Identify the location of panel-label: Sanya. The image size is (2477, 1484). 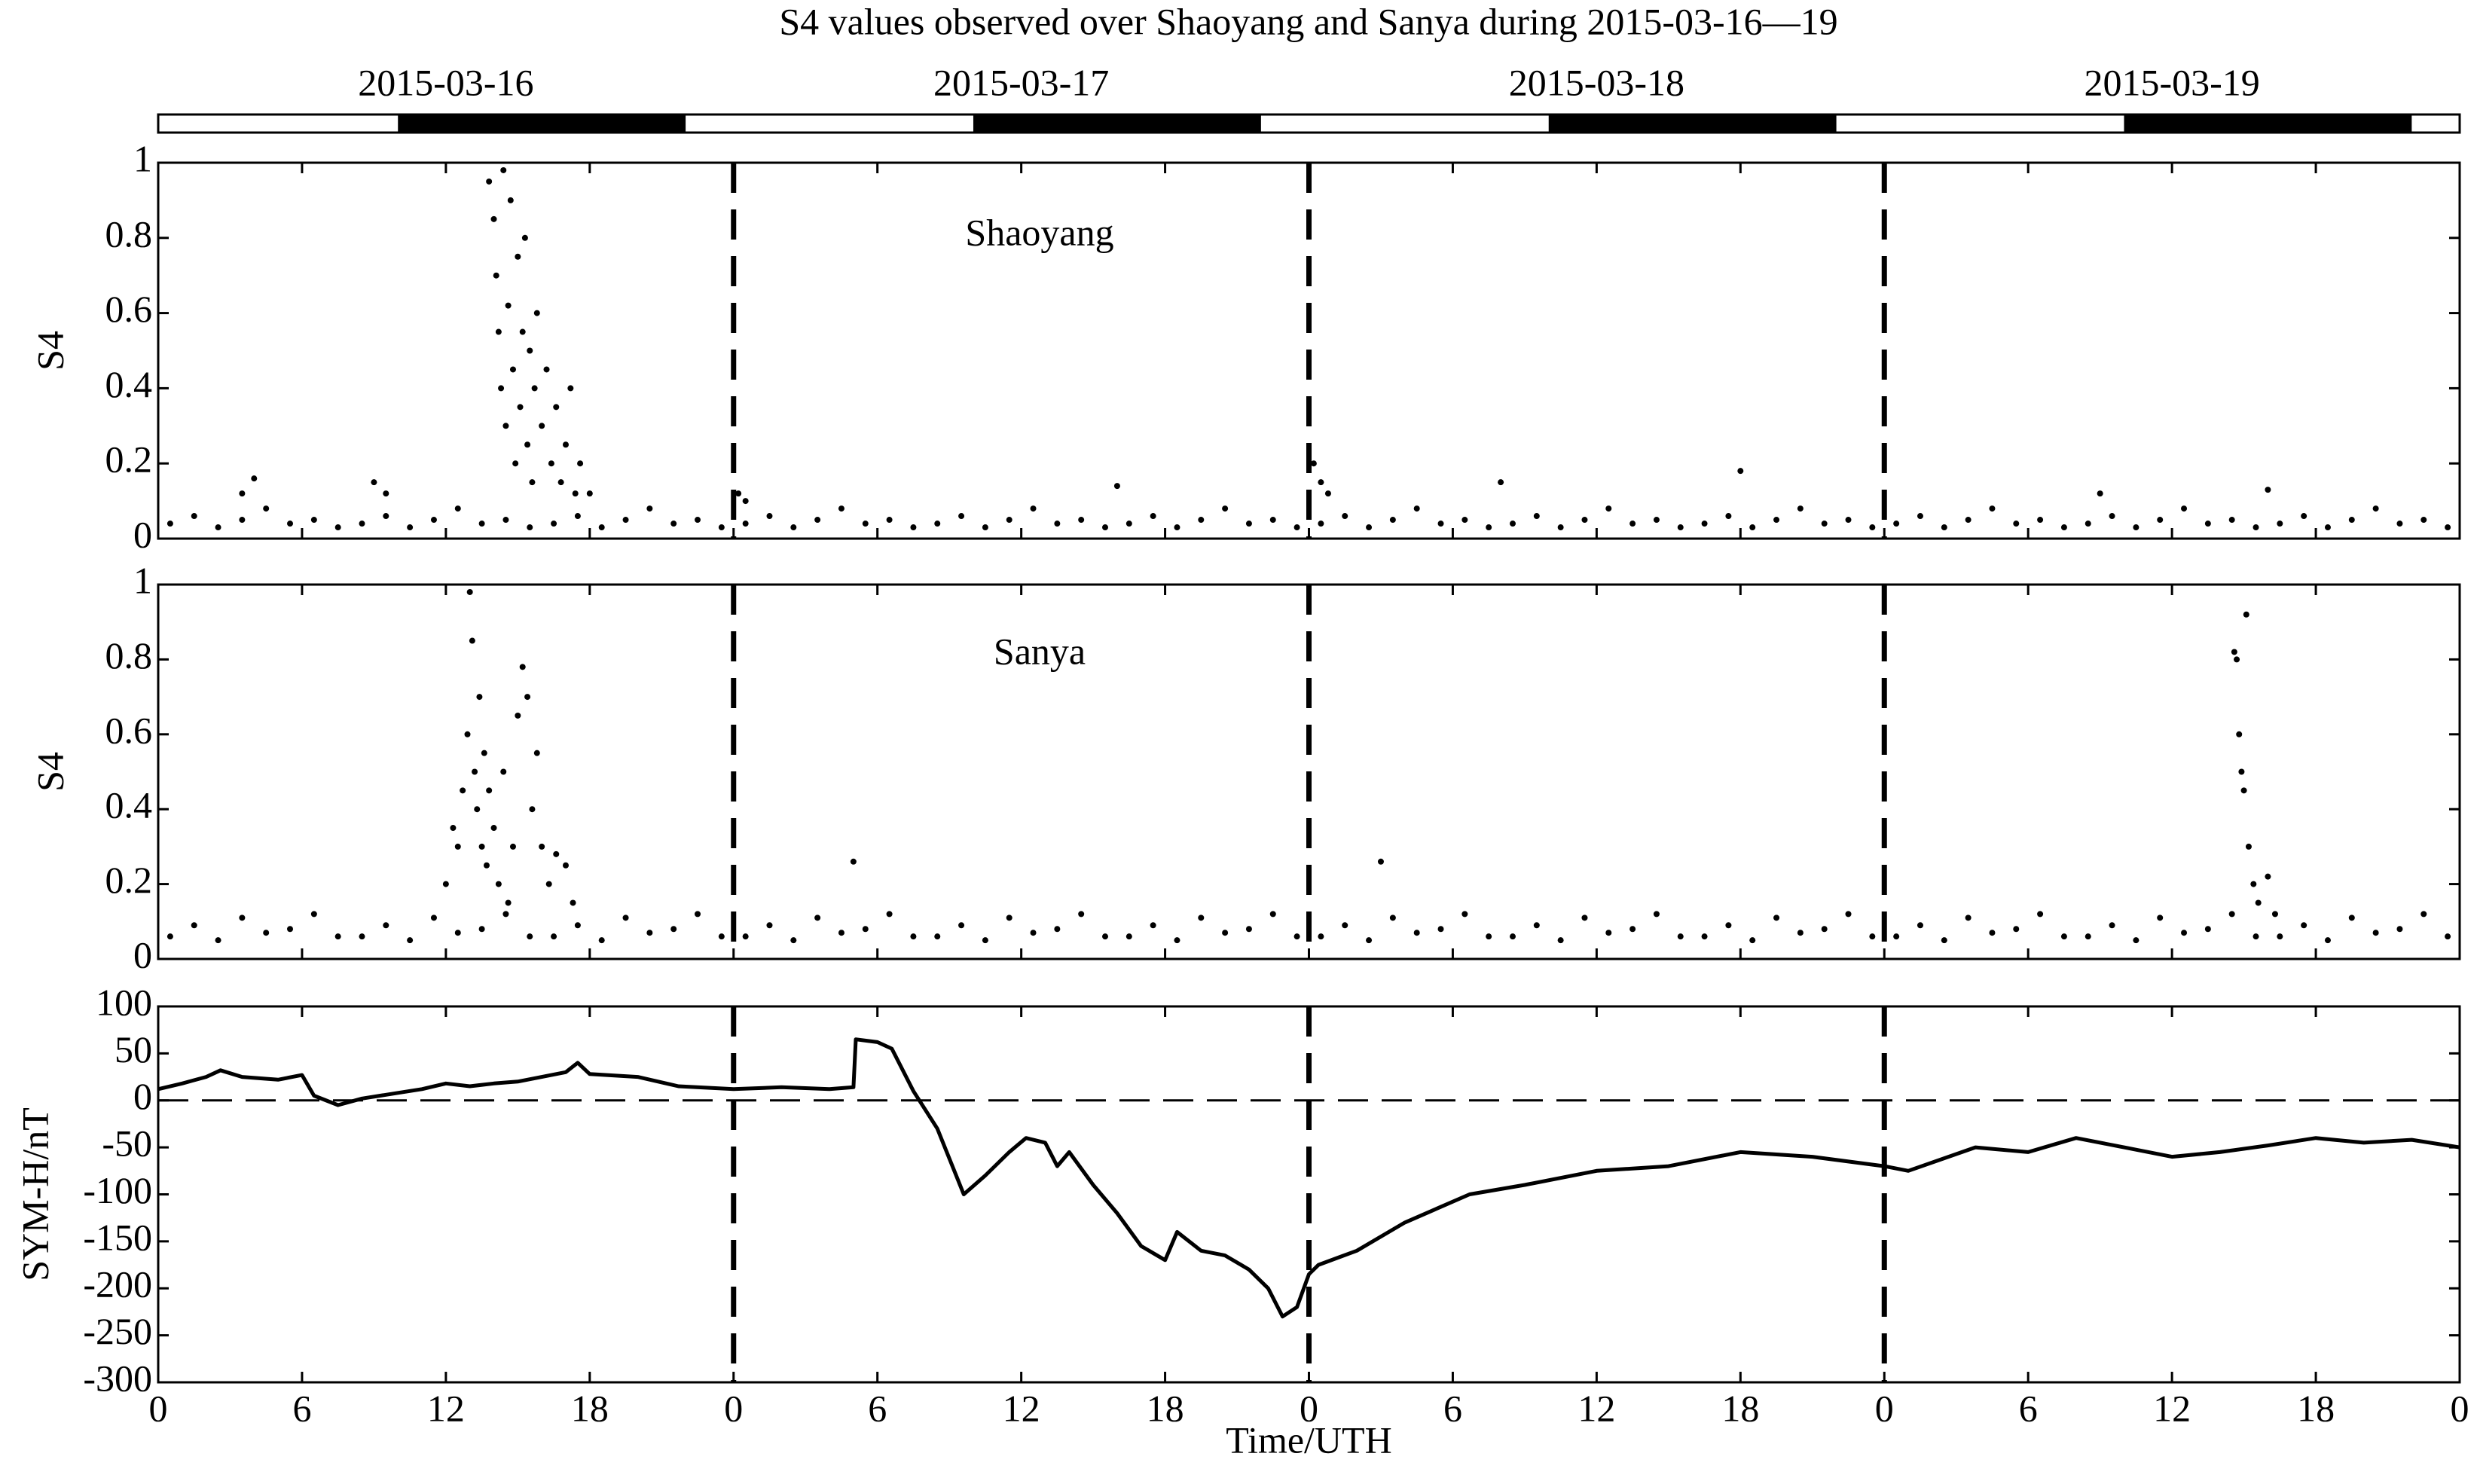
(1040, 651).